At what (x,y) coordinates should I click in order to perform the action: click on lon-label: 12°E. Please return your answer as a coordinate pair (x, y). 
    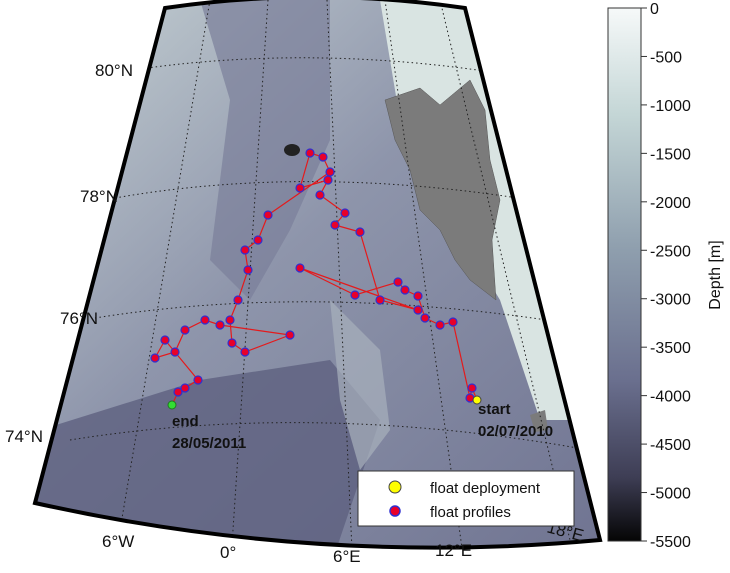
    Looking at the image, I should click on (453, 550).